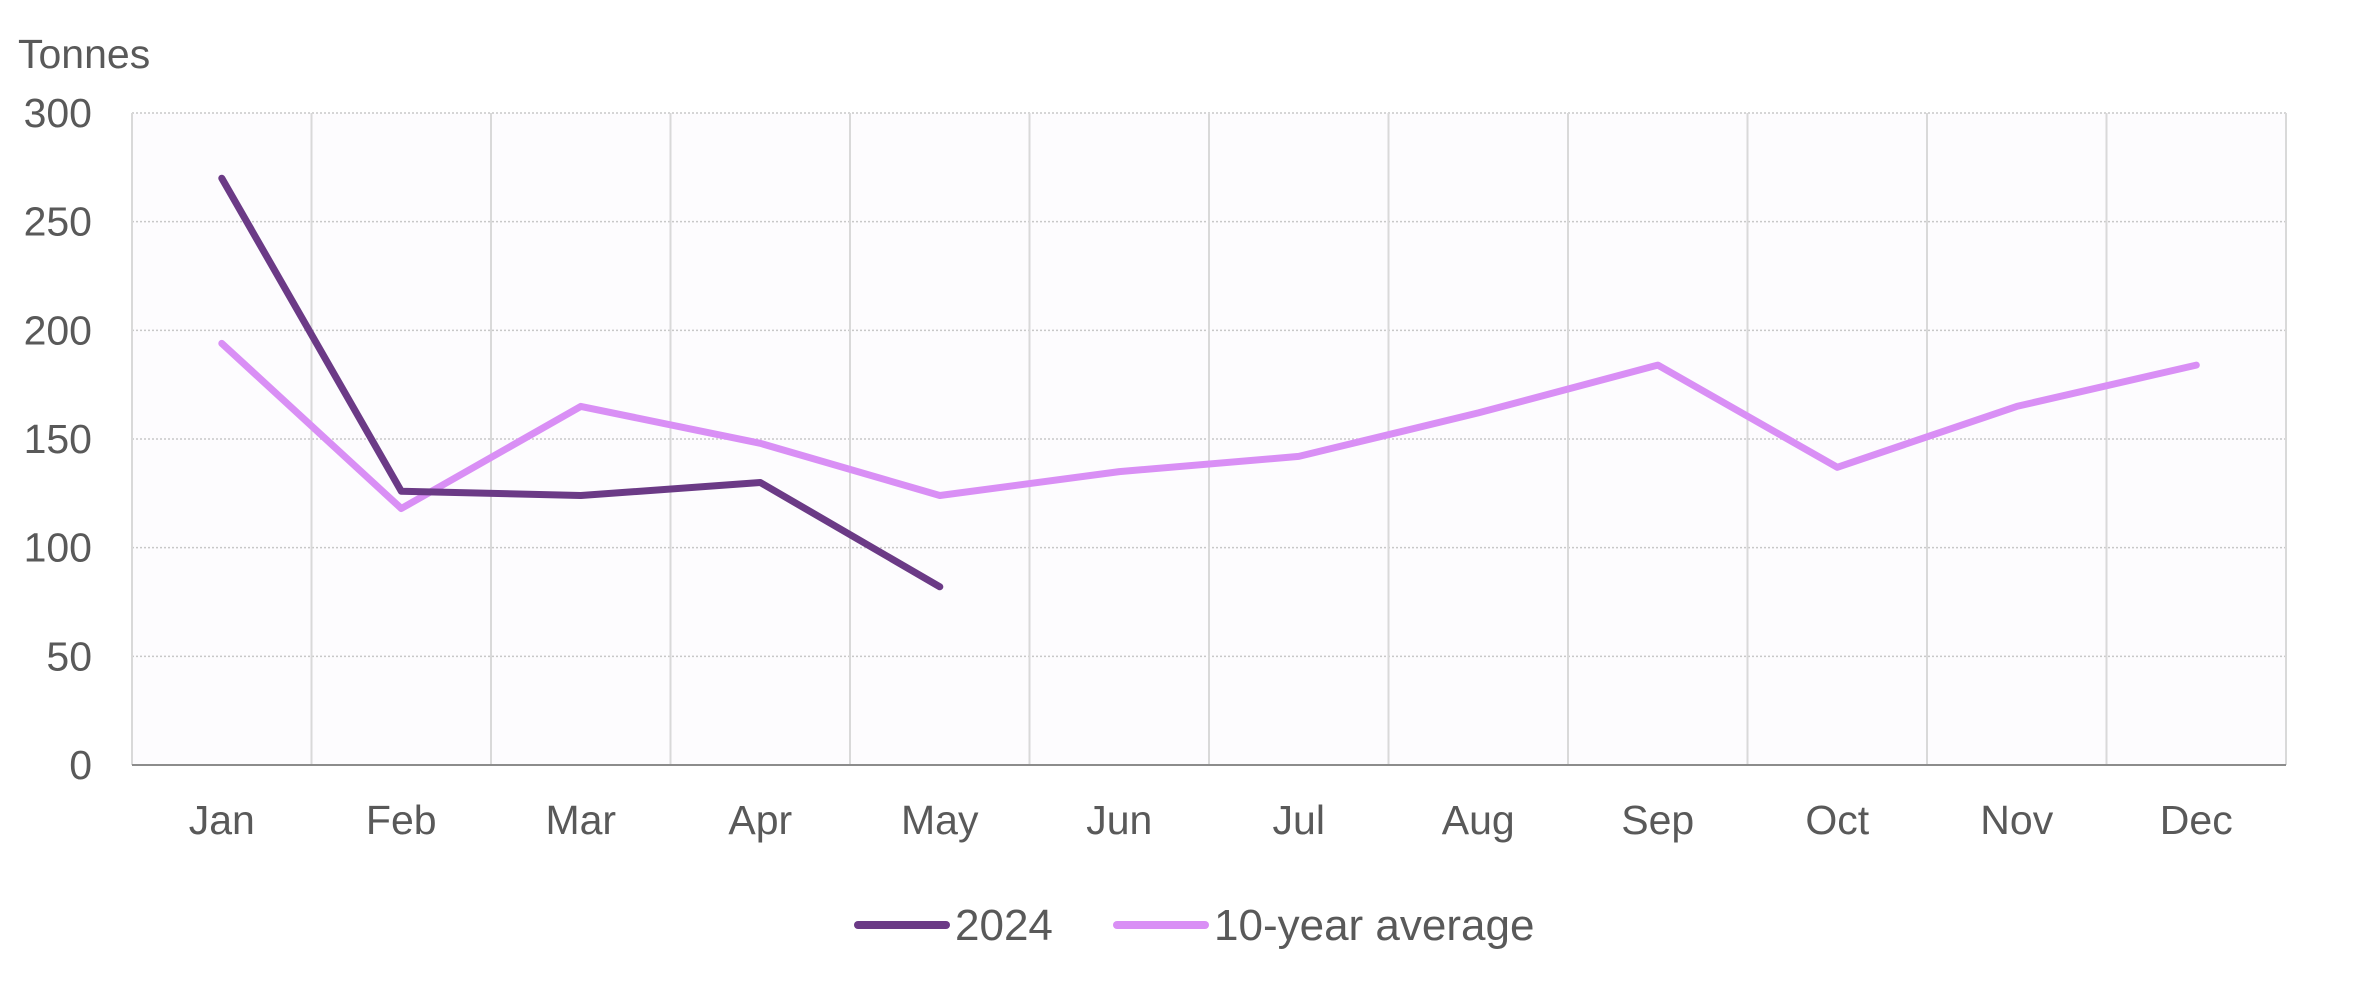 The width and height of the screenshot is (2371, 989). Describe the element at coordinates (58, 222) in the screenshot. I see `y-tick-label: 250` at that location.